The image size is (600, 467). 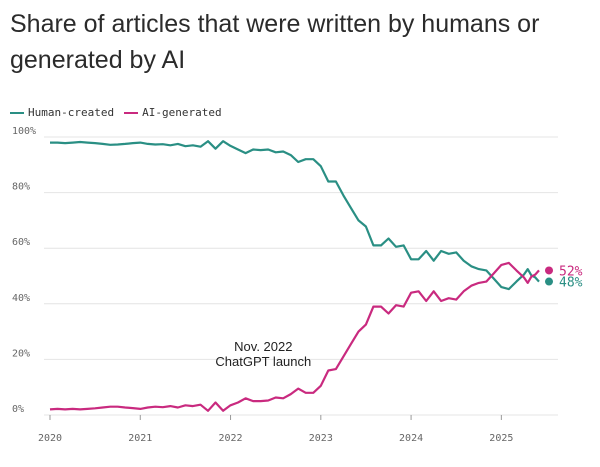 I want to click on annotation-text: Nov. 2022, so click(x=263, y=346).